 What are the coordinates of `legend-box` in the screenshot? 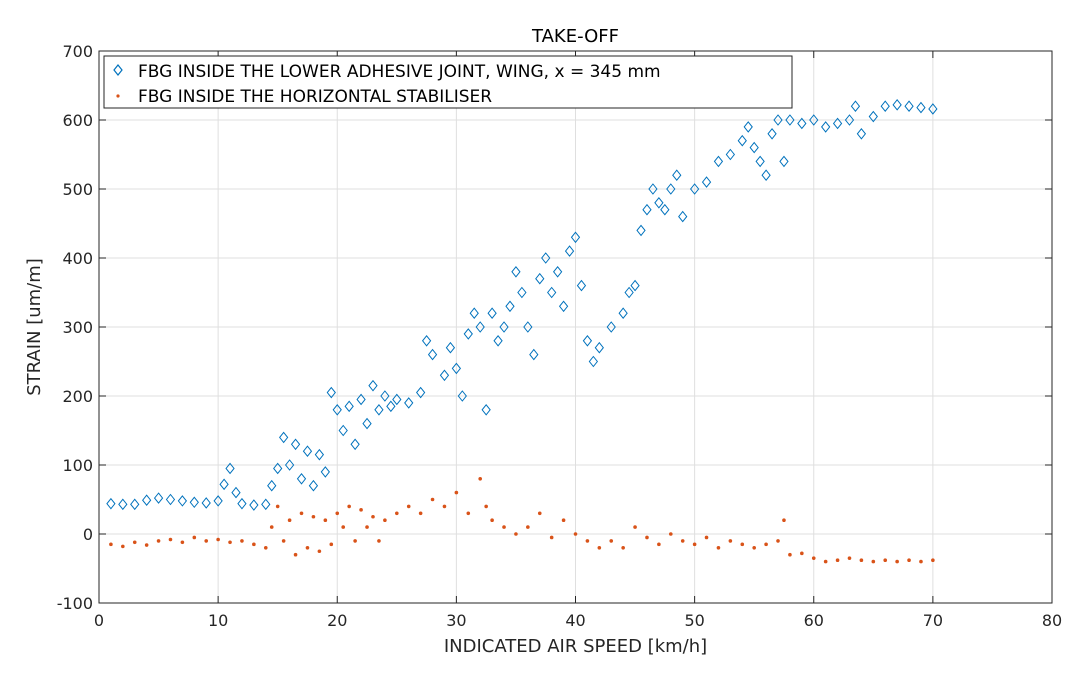 It's located at (448, 82).